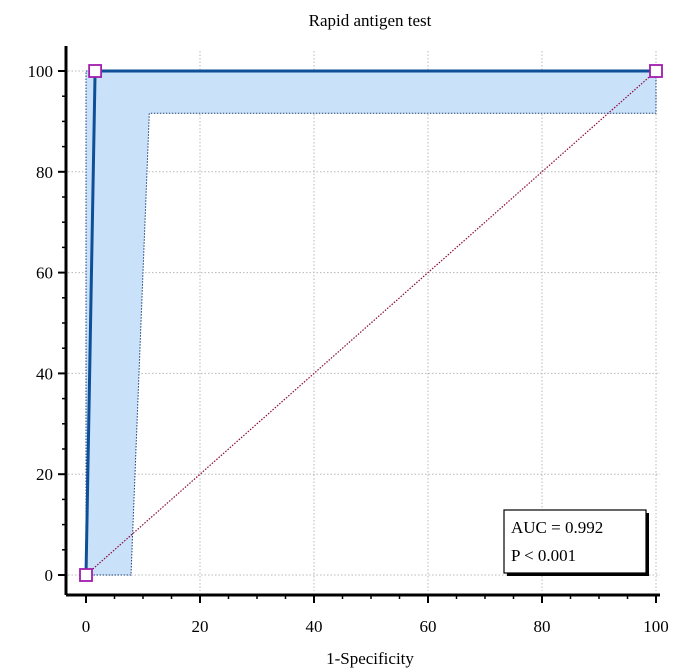 The image size is (677, 670). What do you see at coordinates (656, 626) in the screenshot?
I see `x-tick-label: 100` at bounding box center [656, 626].